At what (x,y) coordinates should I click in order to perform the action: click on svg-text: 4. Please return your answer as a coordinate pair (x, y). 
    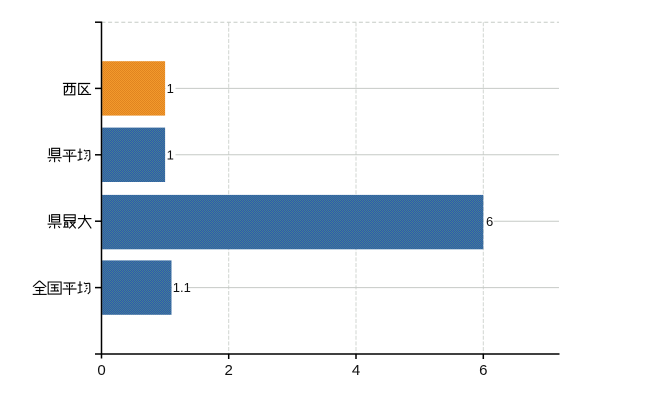
    Looking at the image, I should click on (356, 370).